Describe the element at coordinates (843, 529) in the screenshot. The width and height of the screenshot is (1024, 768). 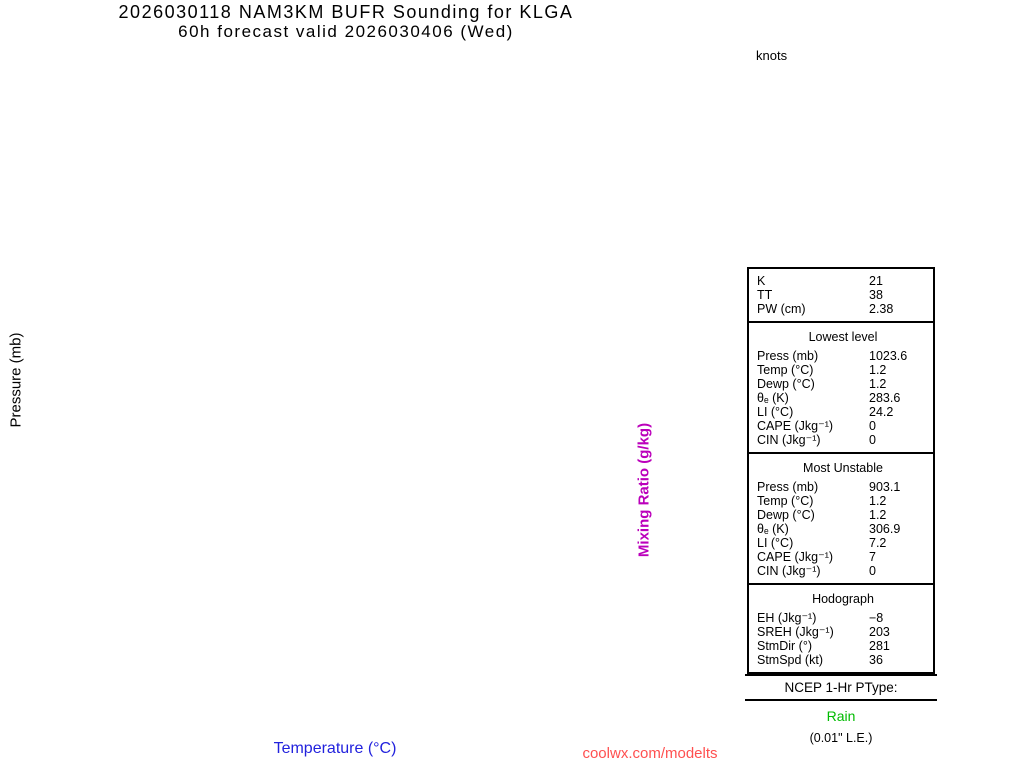
I see `table-row: θₑ (K) 306.9` at that location.